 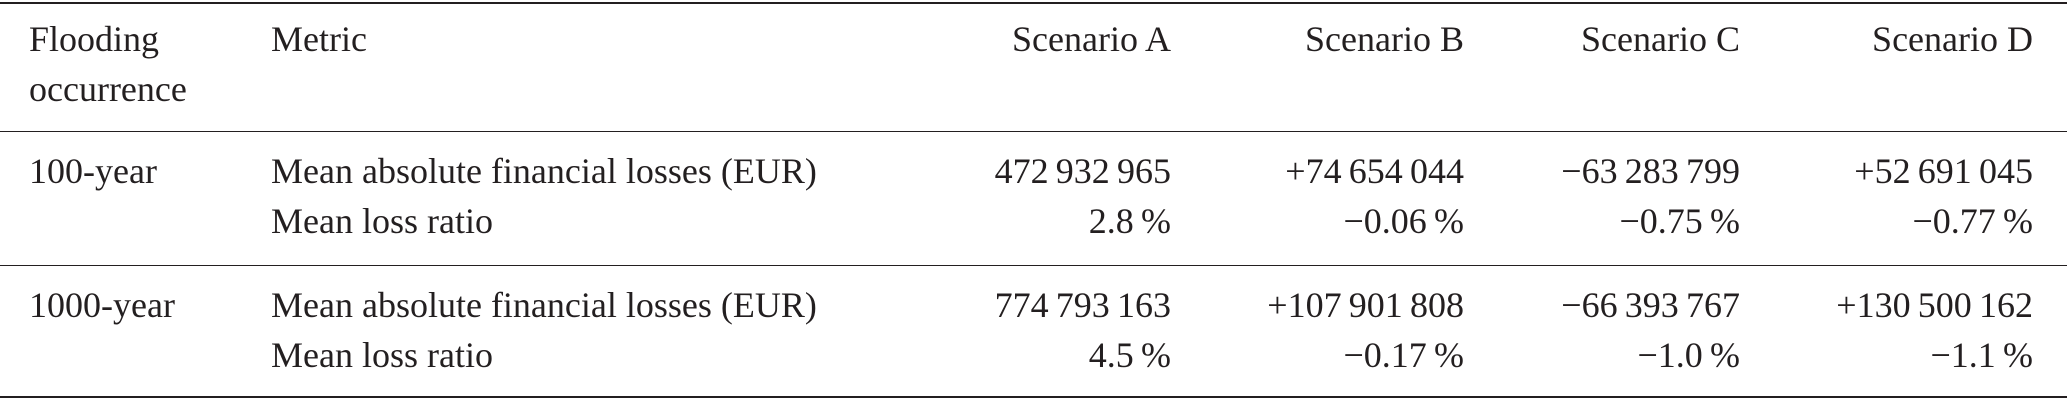 I want to click on value-cell: 2.8 %, so click(x=1129, y=221).